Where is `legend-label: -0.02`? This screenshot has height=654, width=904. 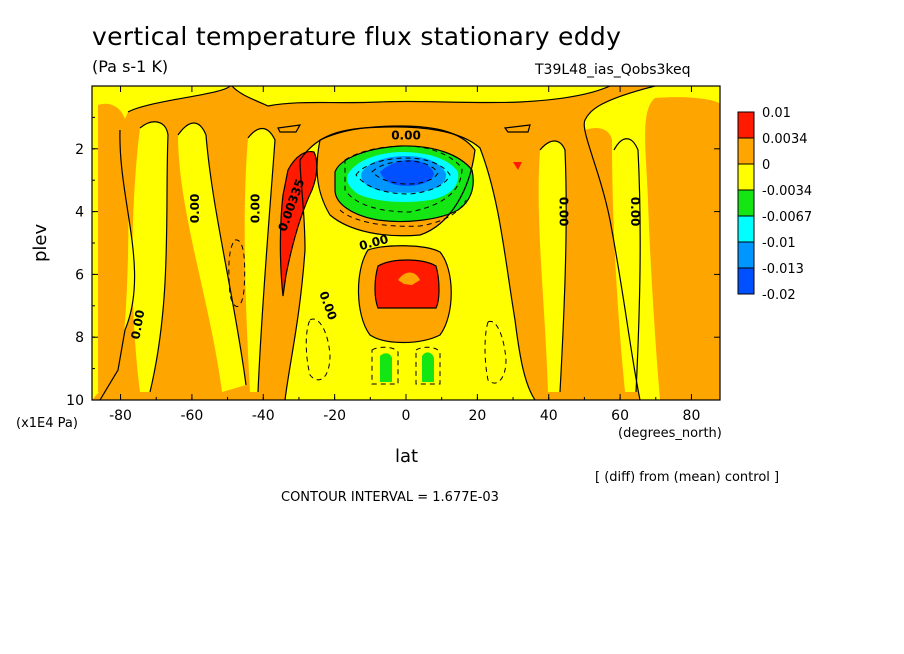
legend-label: -0.02 is located at coordinates (779, 295).